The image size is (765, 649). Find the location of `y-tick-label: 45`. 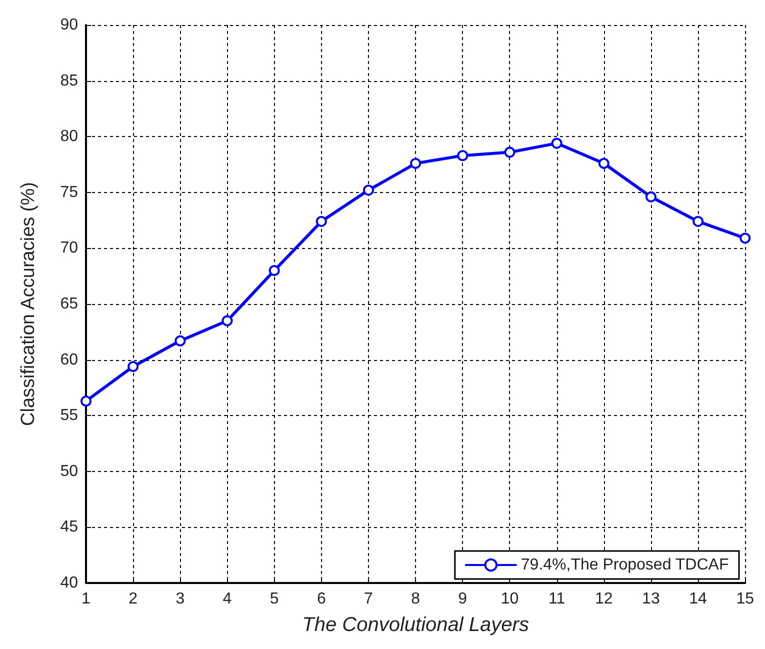

y-tick-label: 45 is located at coordinates (69, 527).